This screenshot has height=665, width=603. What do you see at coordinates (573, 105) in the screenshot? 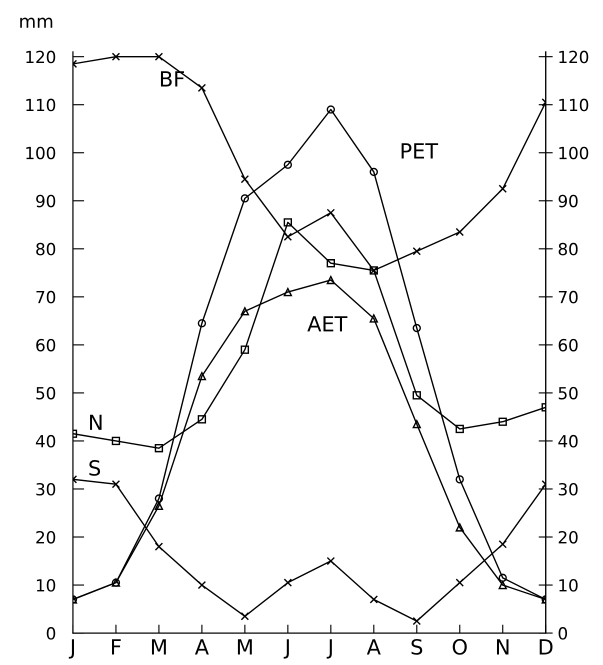
I see `y2-tick-label: 110` at bounding box center [573, 105].